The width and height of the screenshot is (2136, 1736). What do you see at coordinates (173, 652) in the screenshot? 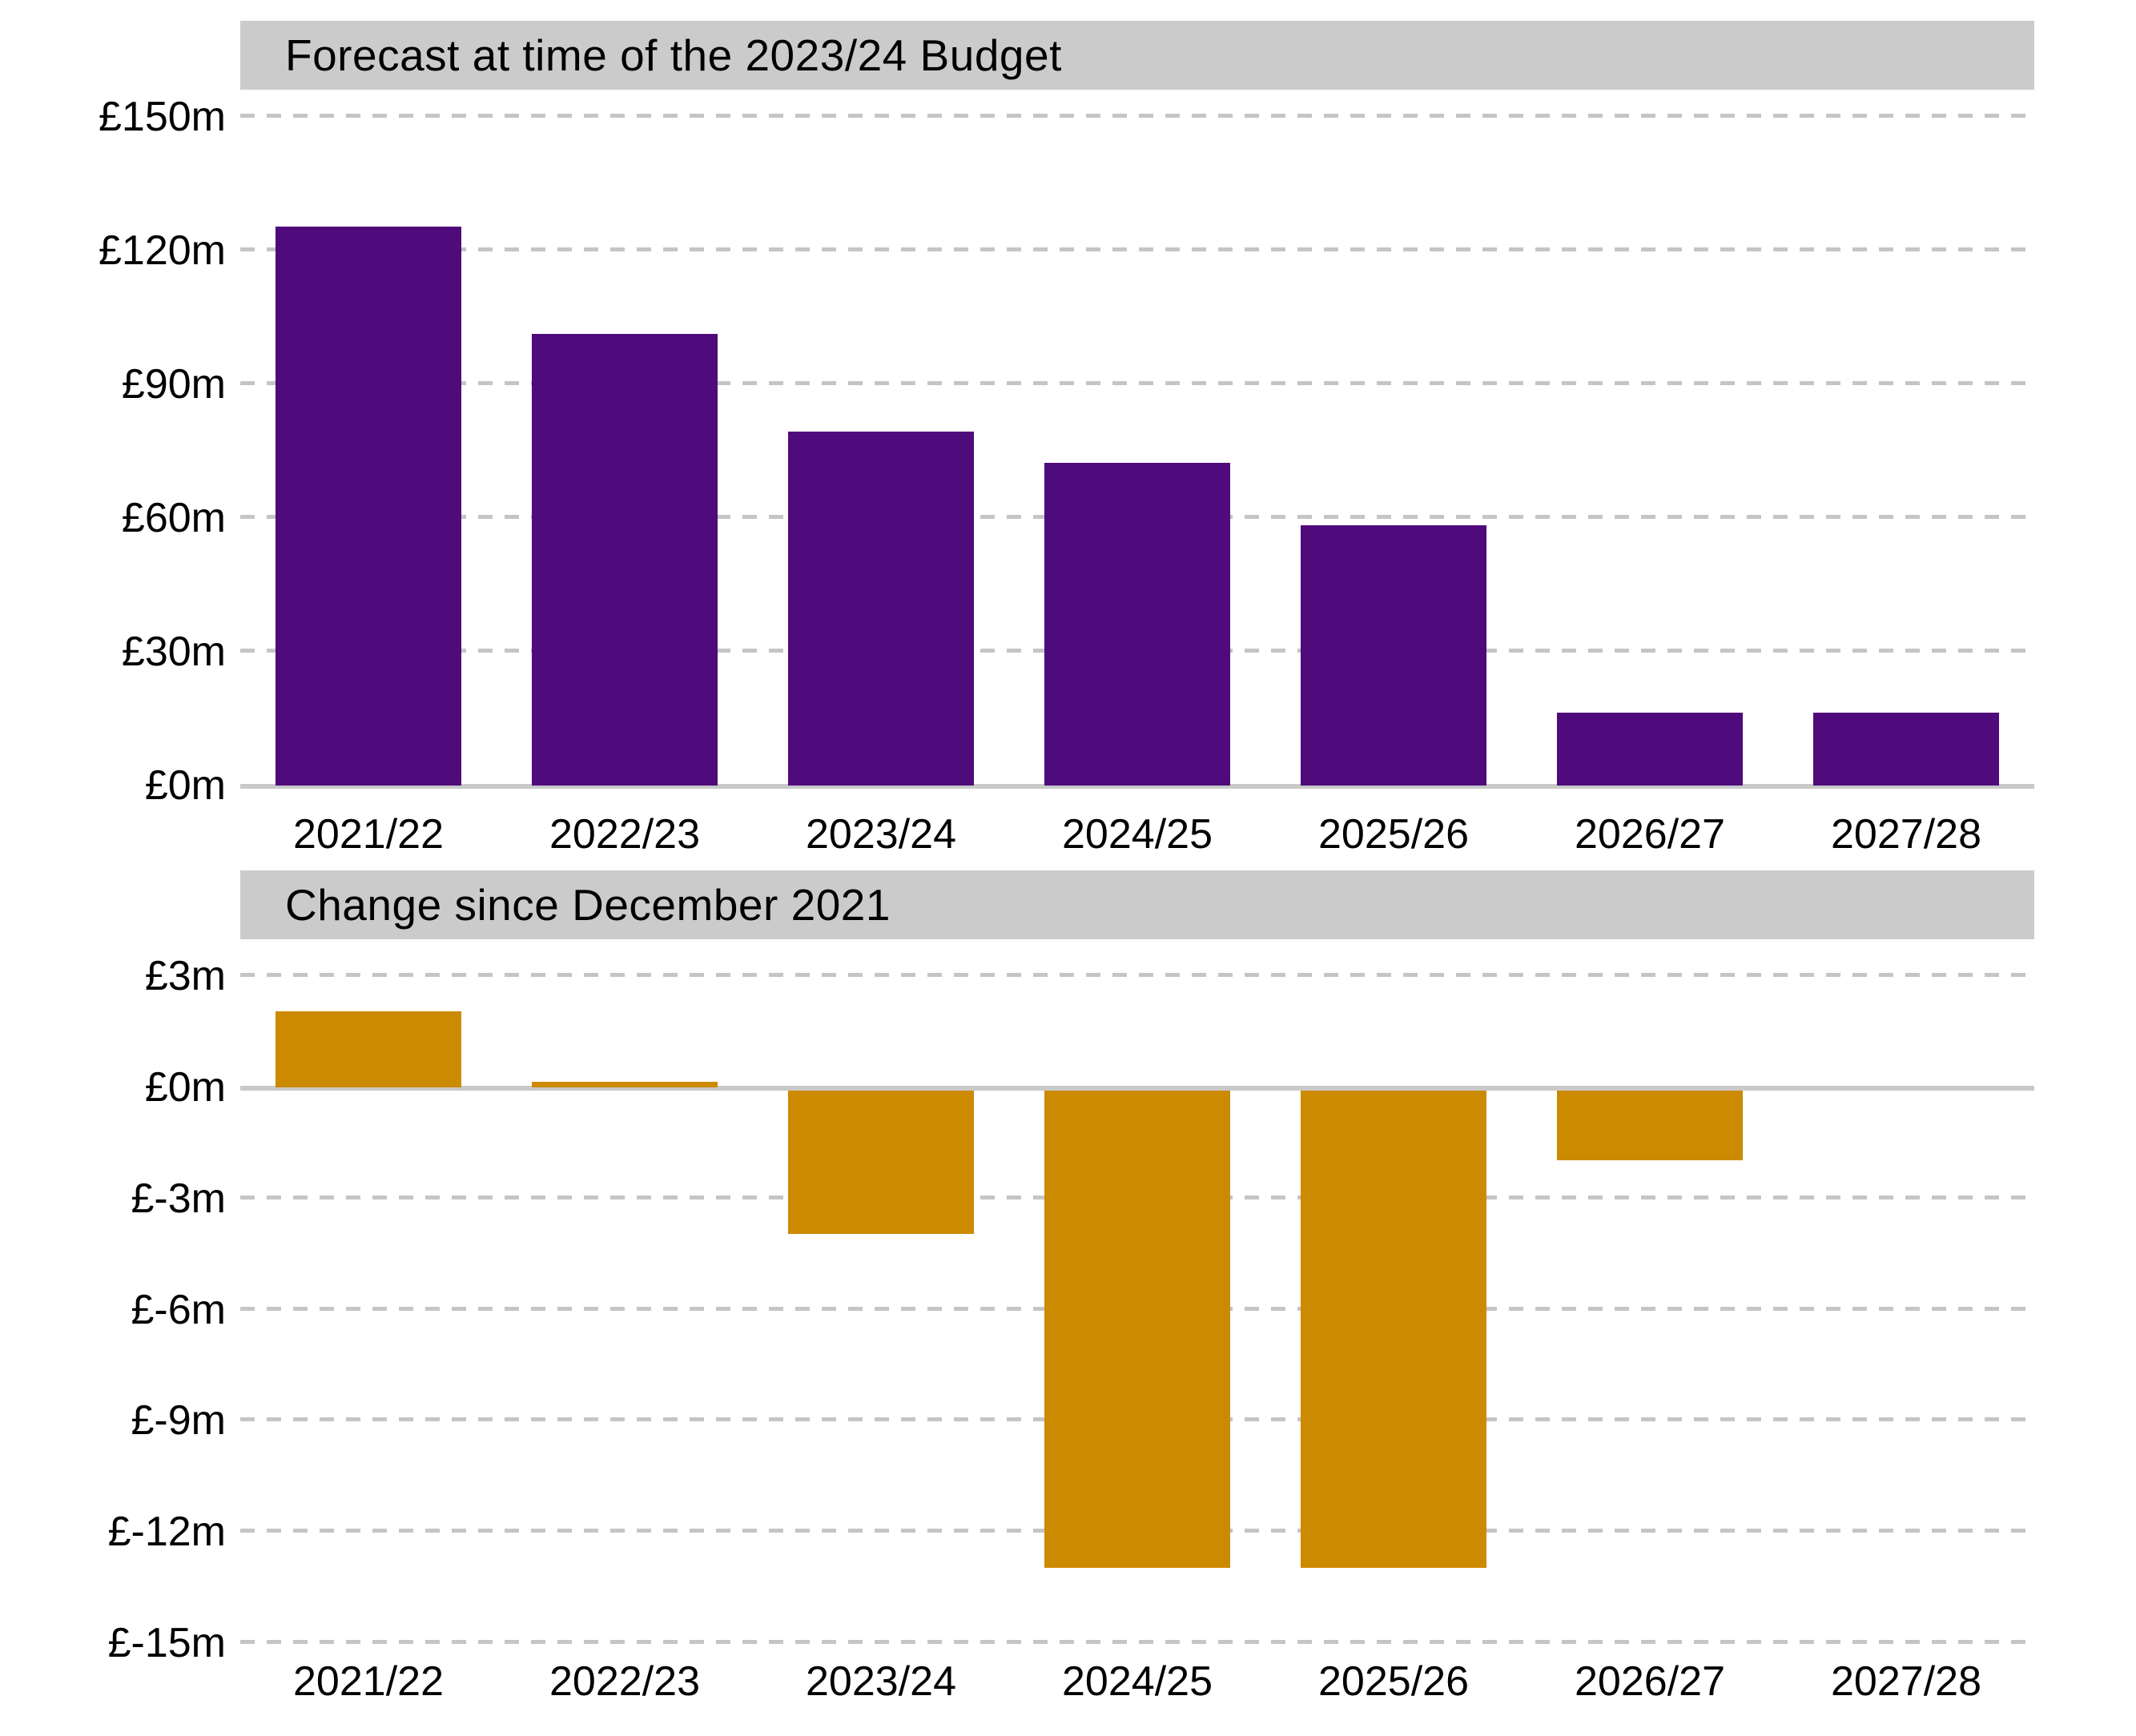
I see `y-tick-label-£30m: £30m` at bounding box center [173, 652].